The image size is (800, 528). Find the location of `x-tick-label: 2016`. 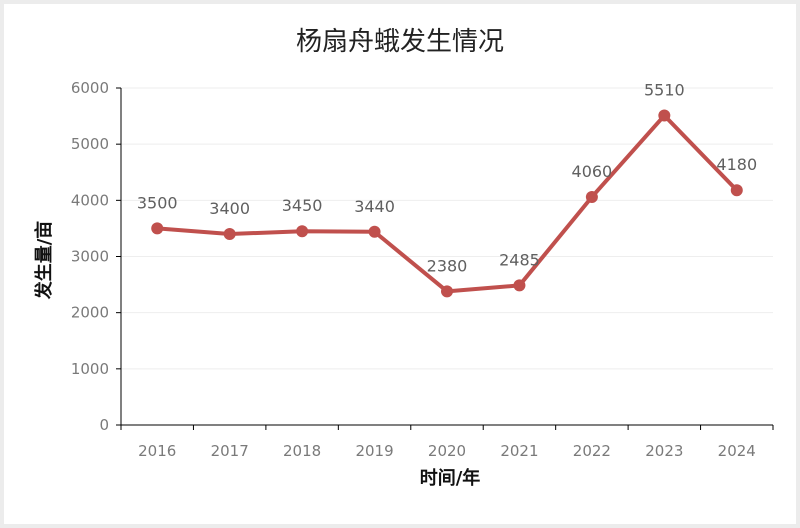

x-tick-label: 2016 is located at coordinates (157, 451).